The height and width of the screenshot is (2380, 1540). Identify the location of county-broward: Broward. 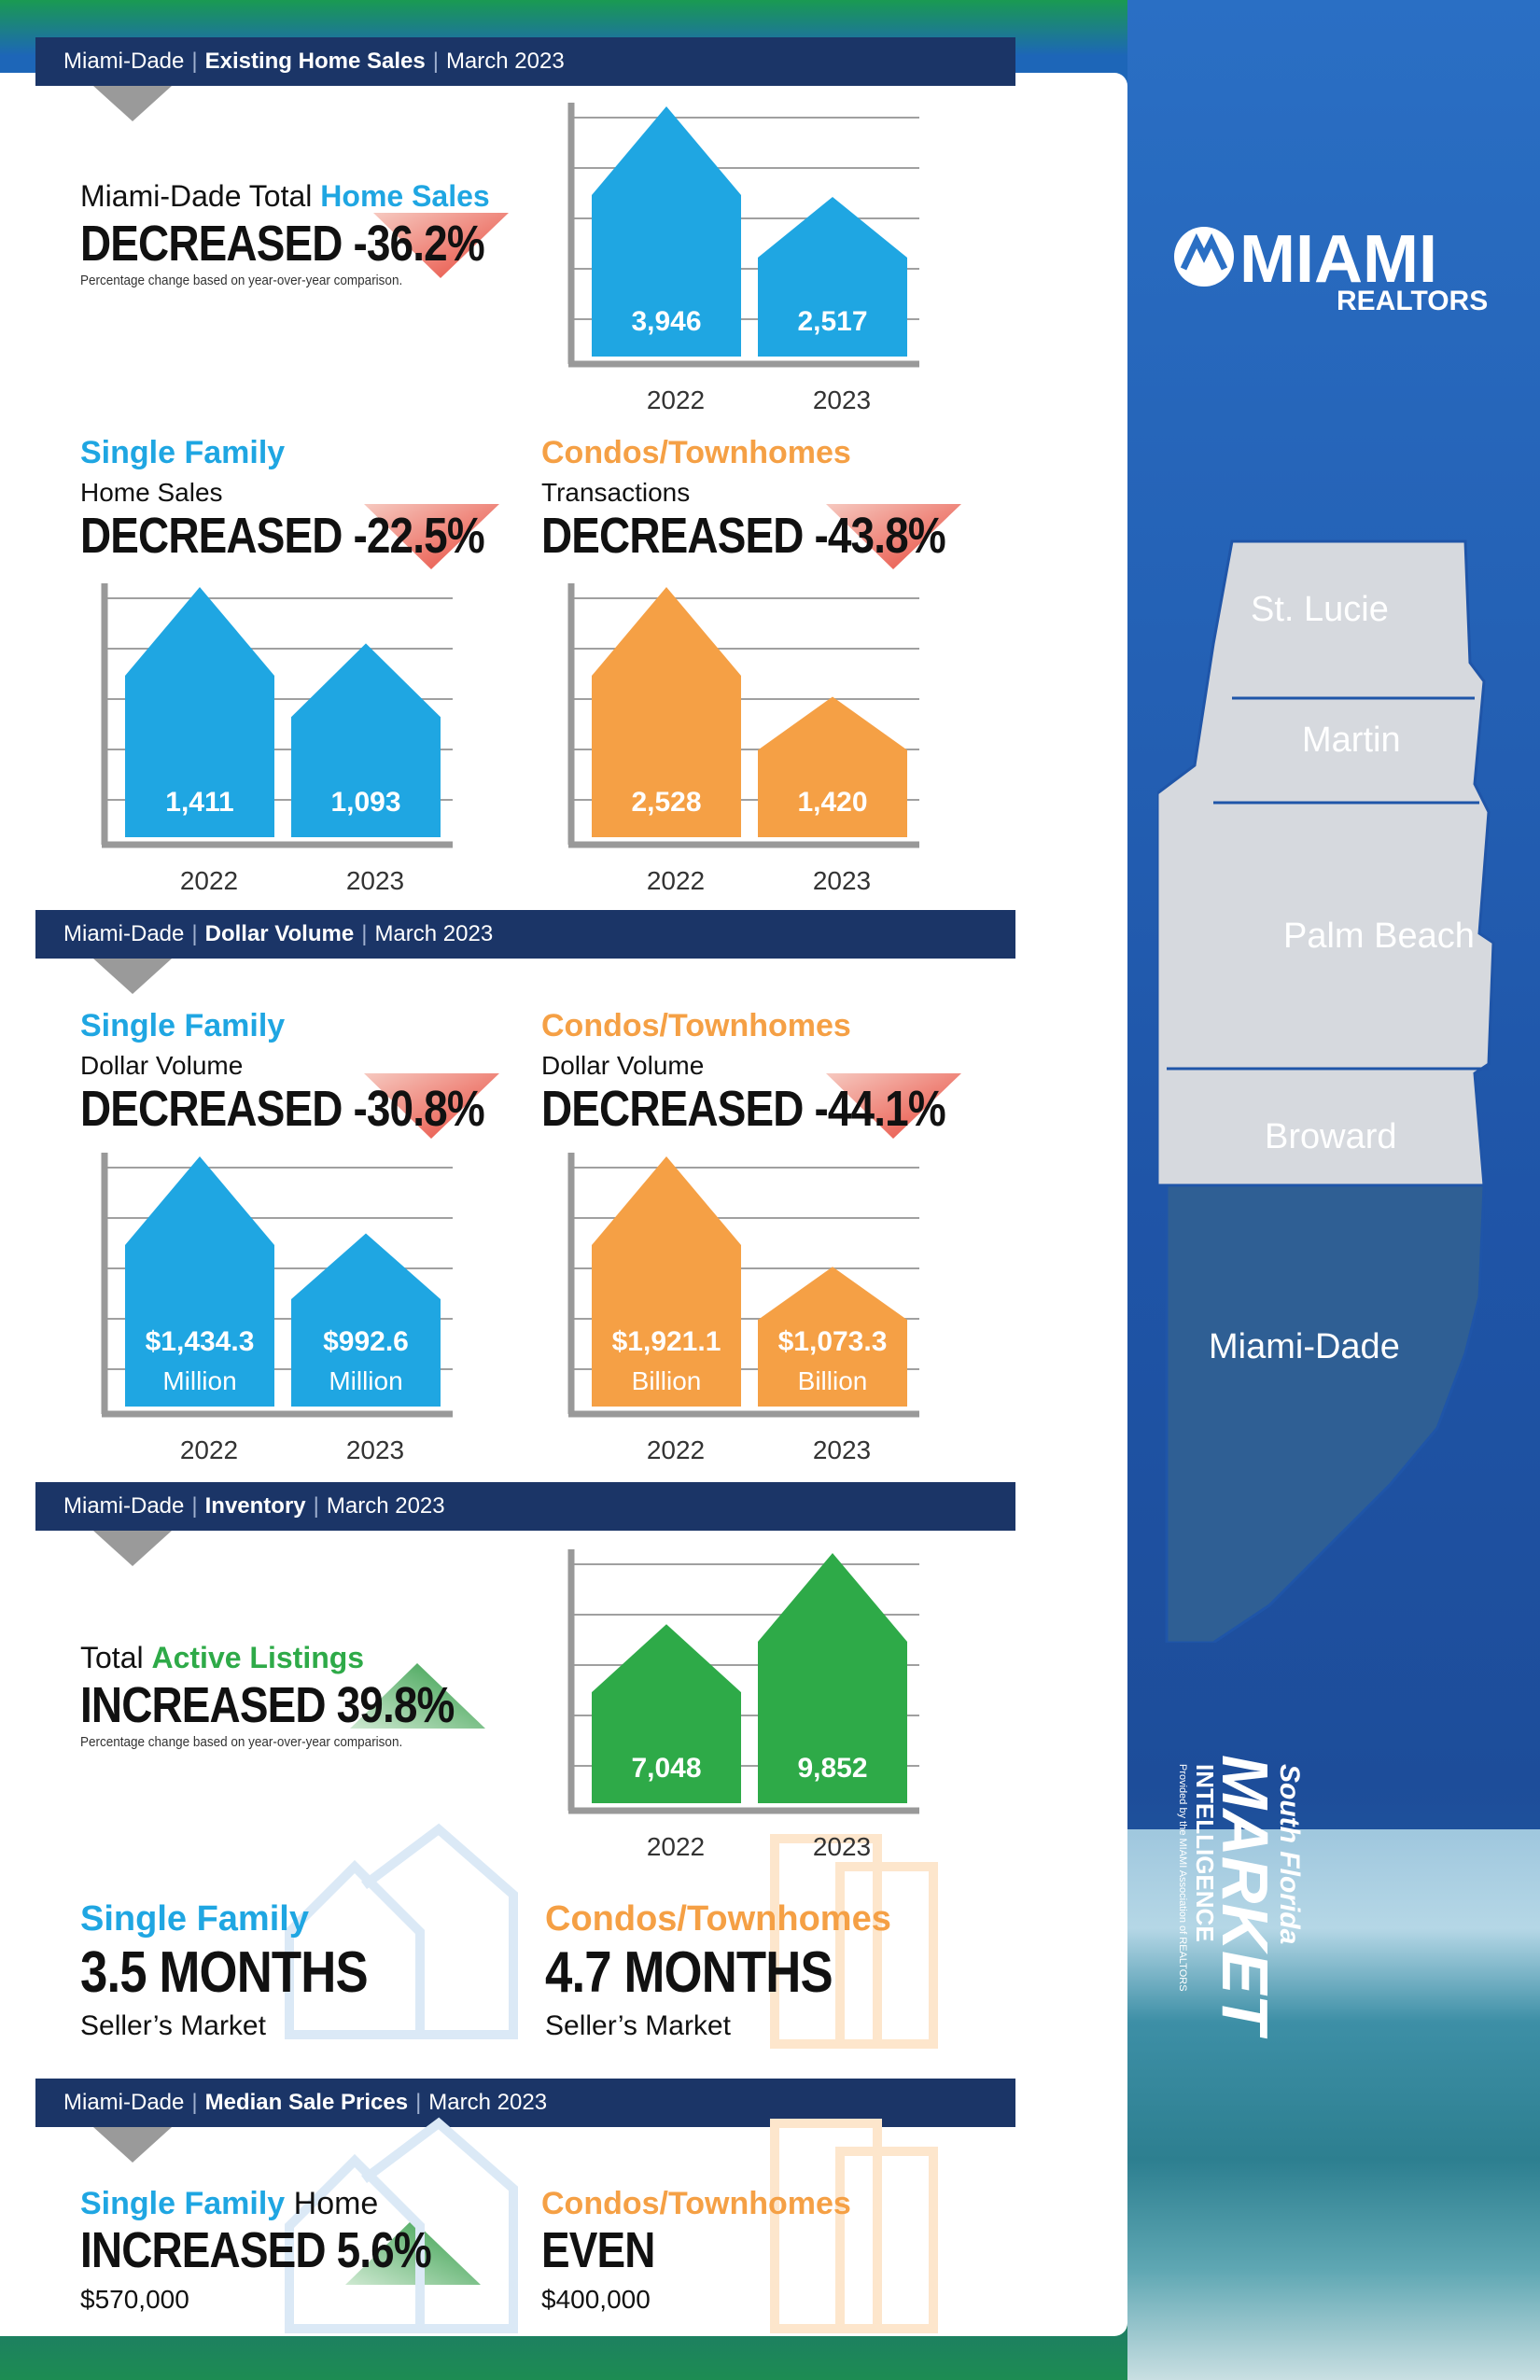
(1331, 1136).